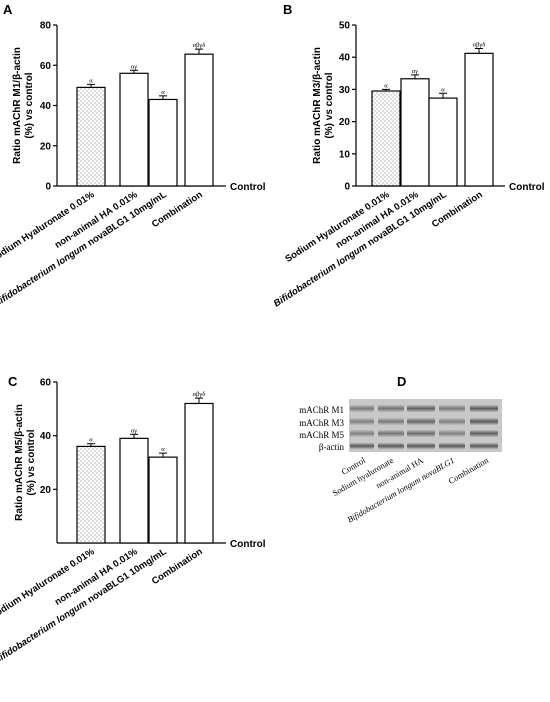 The image size is (550, 702). I want to click on y-axis-label: Ratio mAChR M1/β-actin(%) vs control, so click(23, 105).